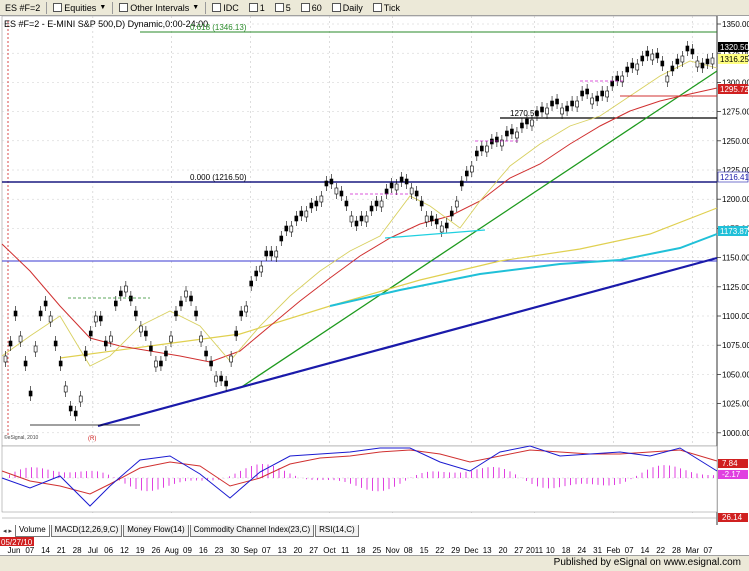 This screenshot has width=749, height=571. I want to click on tab-volume: Volume, so click(32, 531).